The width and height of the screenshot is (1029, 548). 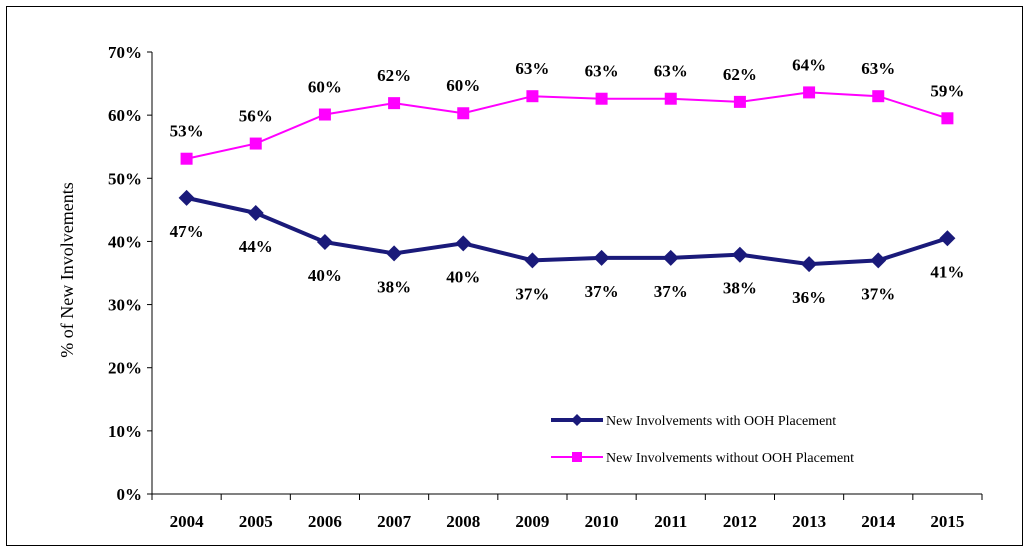 I want to click on y-tick-label: 40%, so click(x=125, y=241).